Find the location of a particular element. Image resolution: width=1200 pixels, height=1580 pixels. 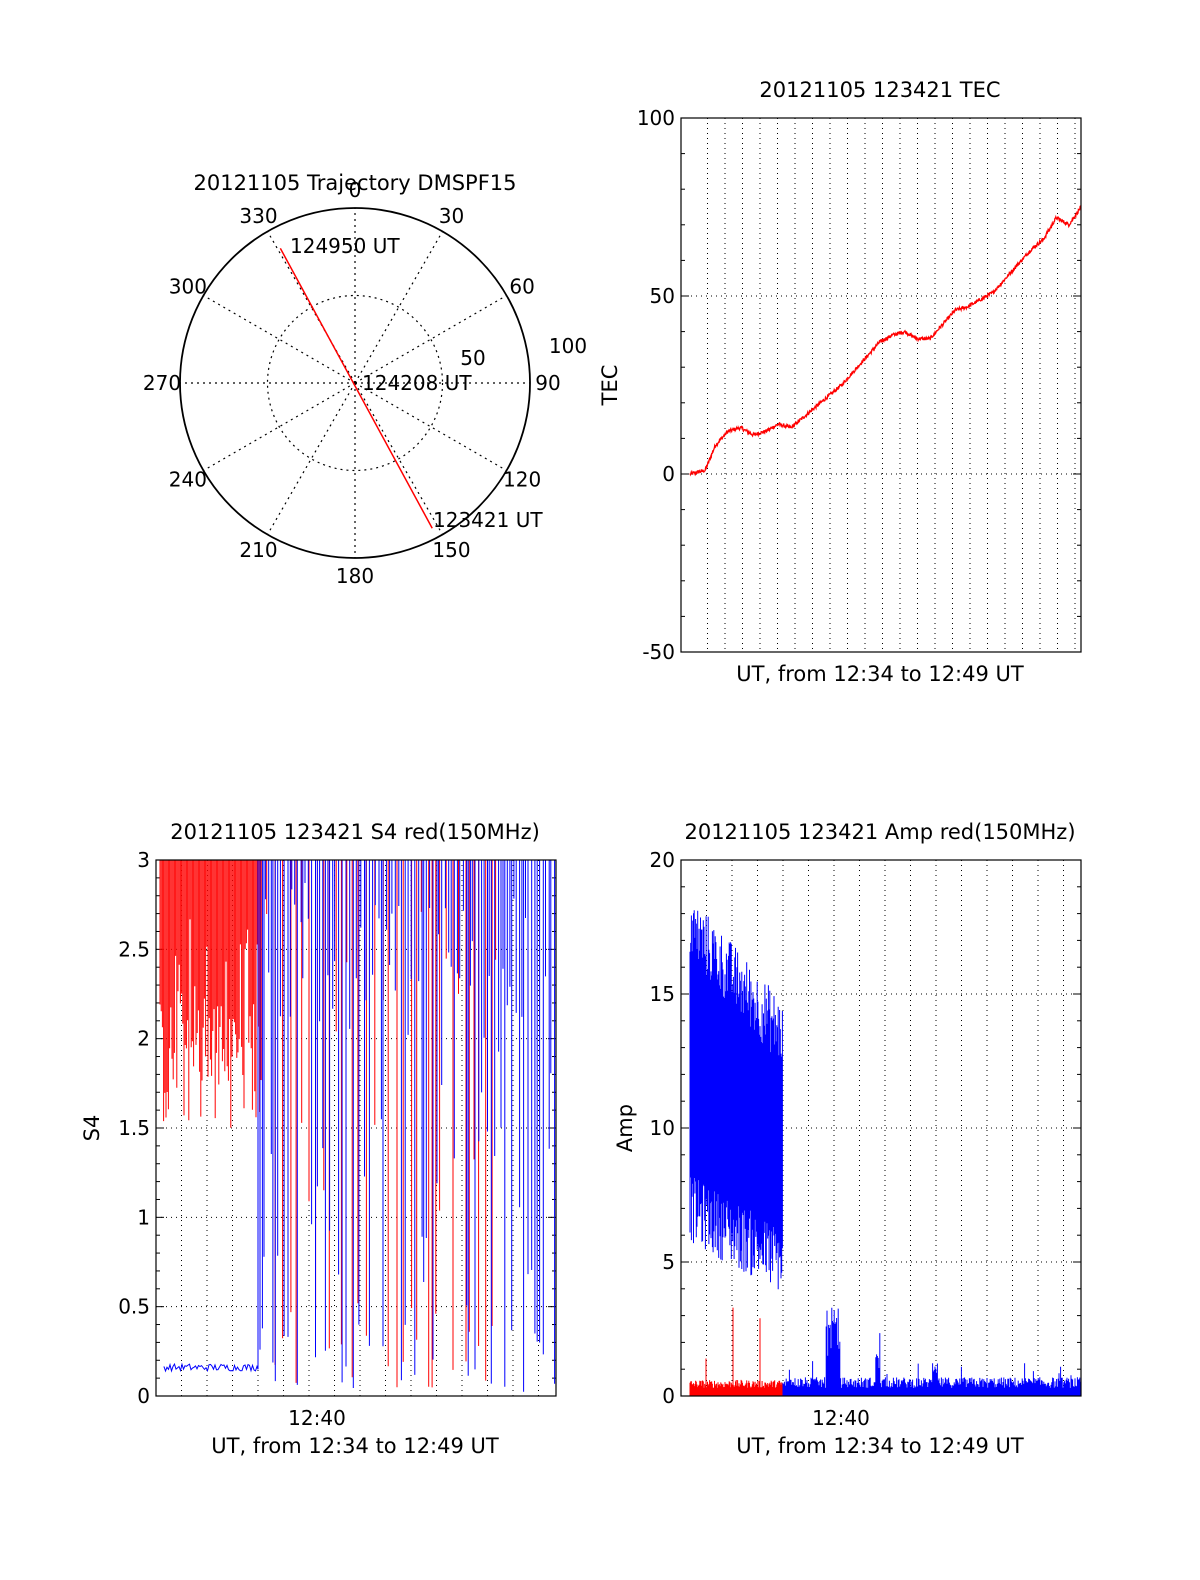

track-mid-label: 124208 UT is located at coordinates (417, 383).